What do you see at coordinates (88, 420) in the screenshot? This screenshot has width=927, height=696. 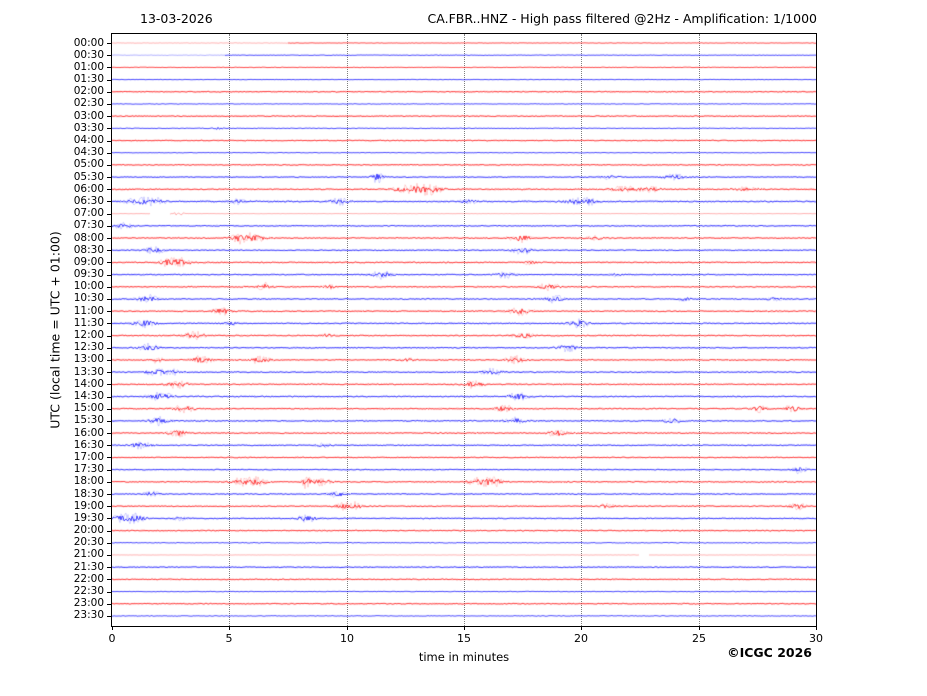 I see `y-tick-label: 15:30` at bounding box center [88, 420].